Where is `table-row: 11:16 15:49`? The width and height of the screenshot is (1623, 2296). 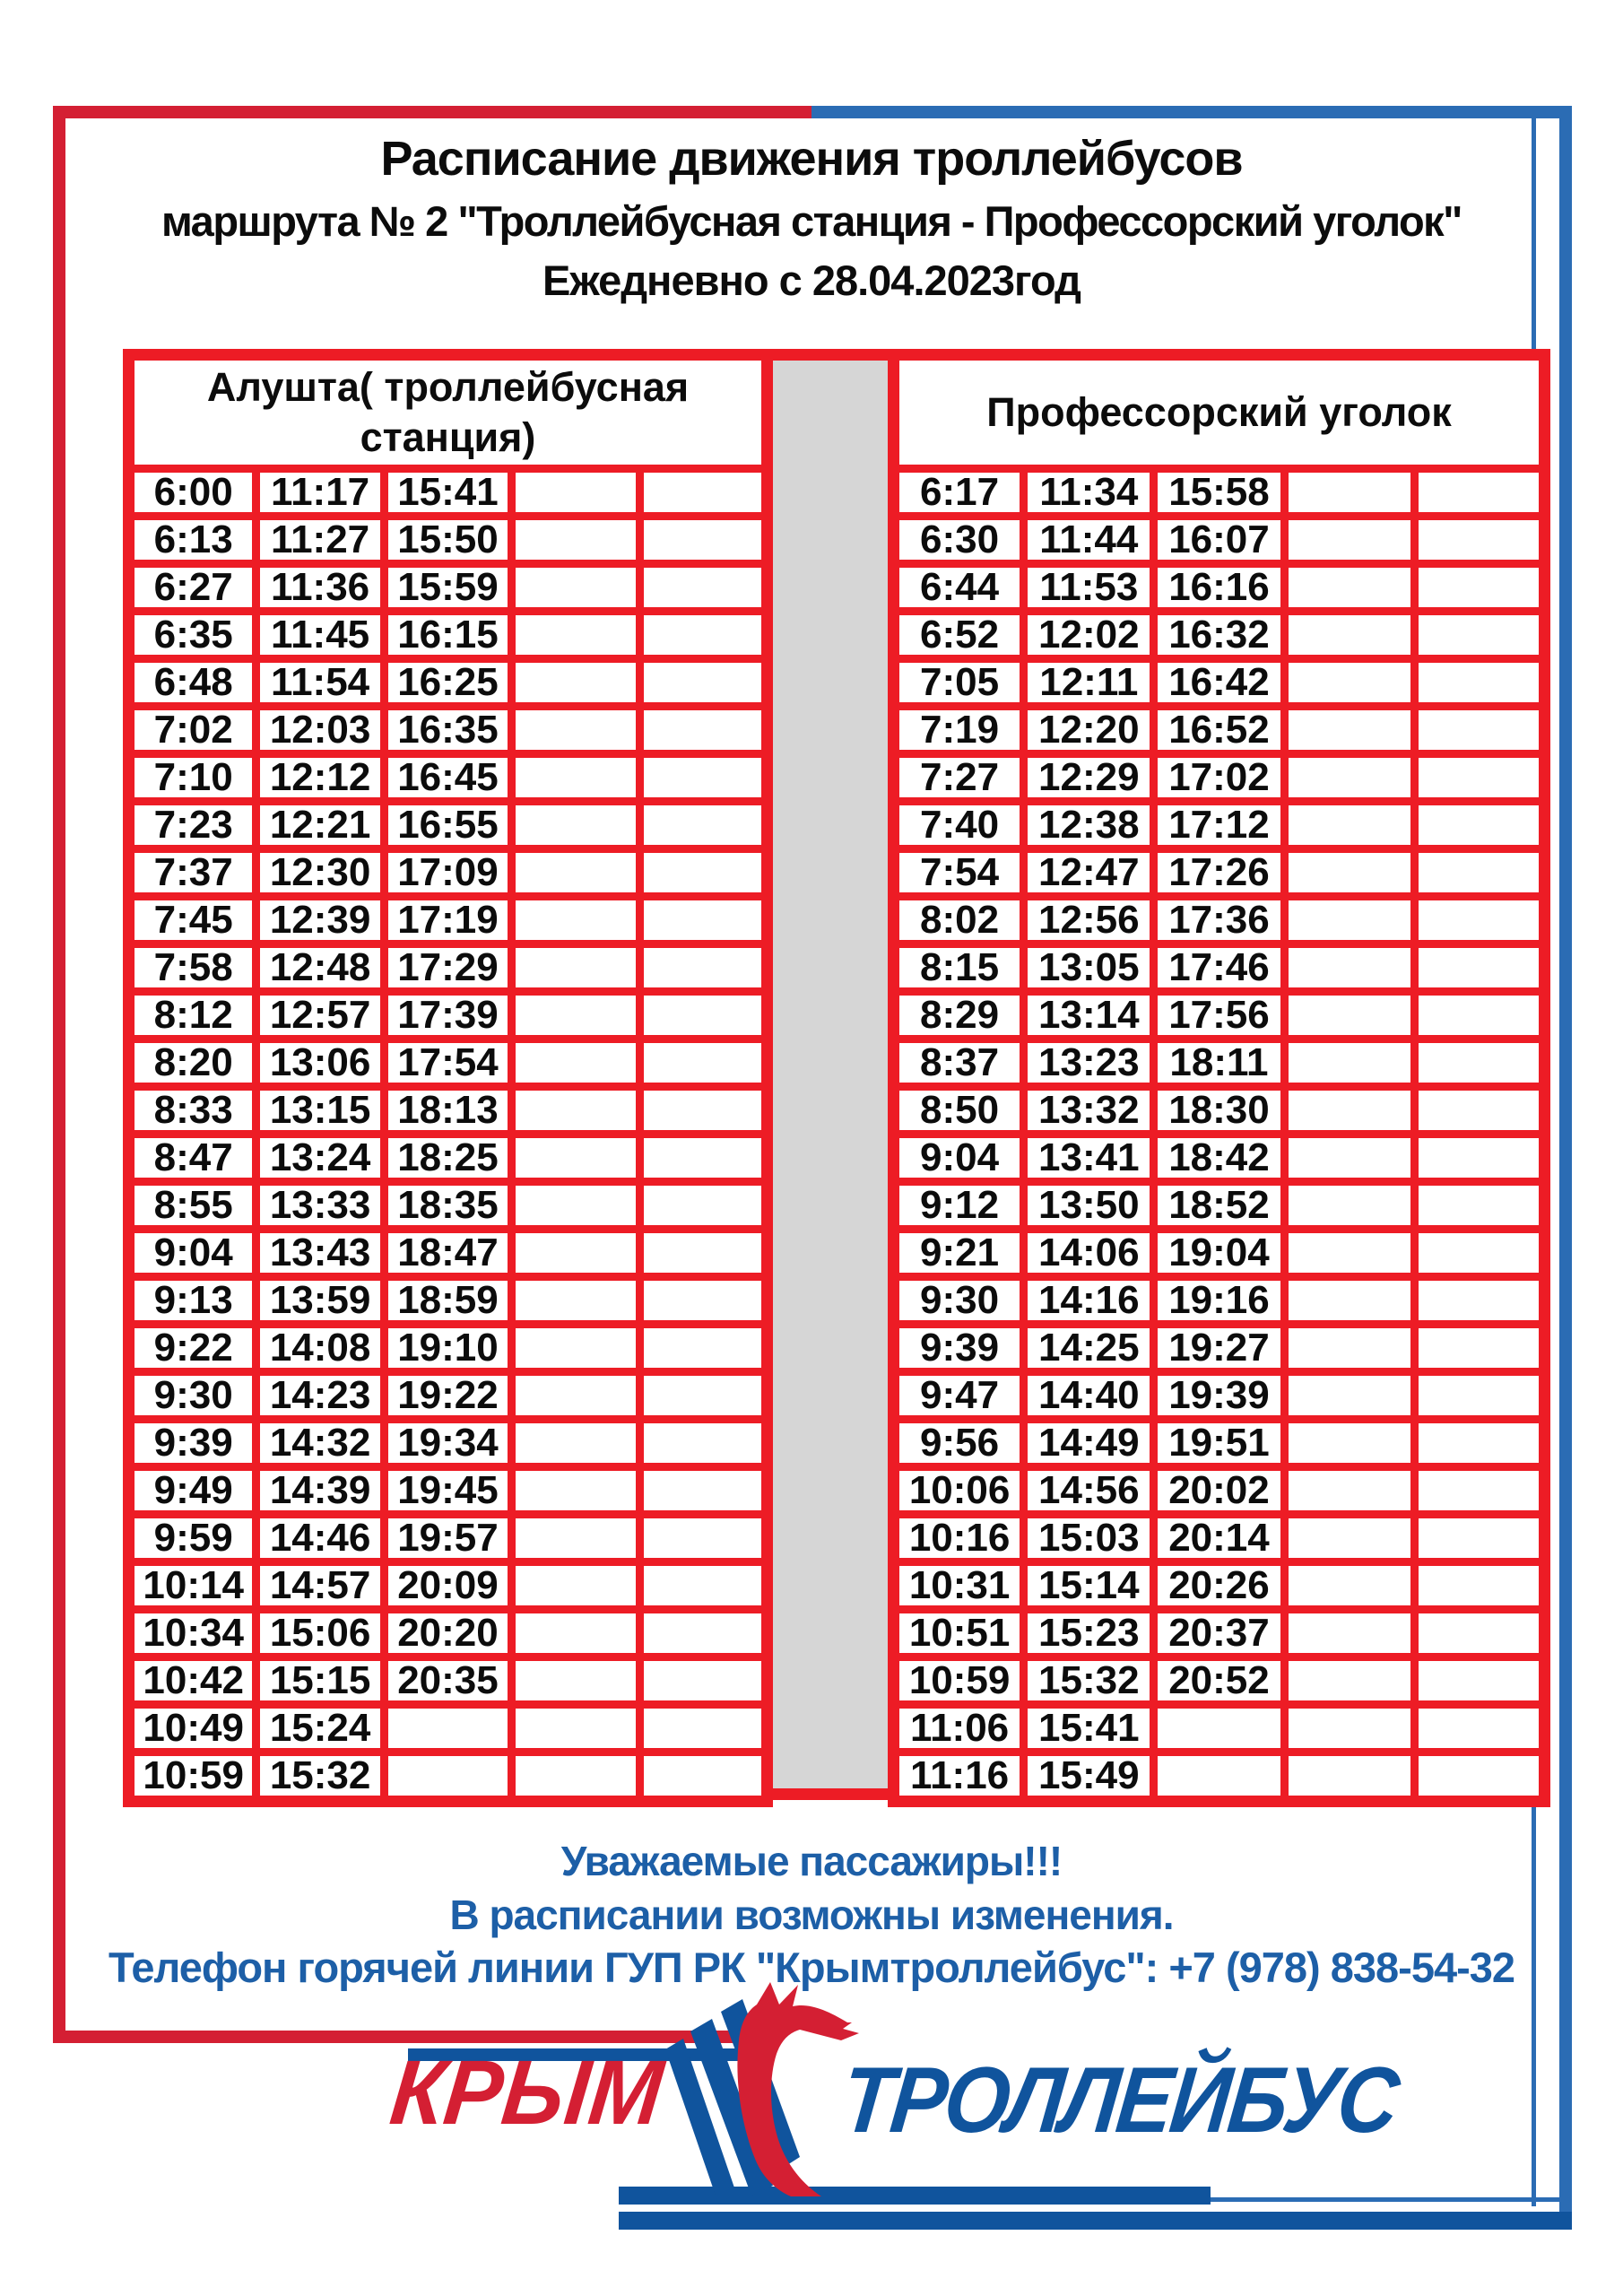 table-row: 11:16 15:49 is located at coordinates (1219, 1776).